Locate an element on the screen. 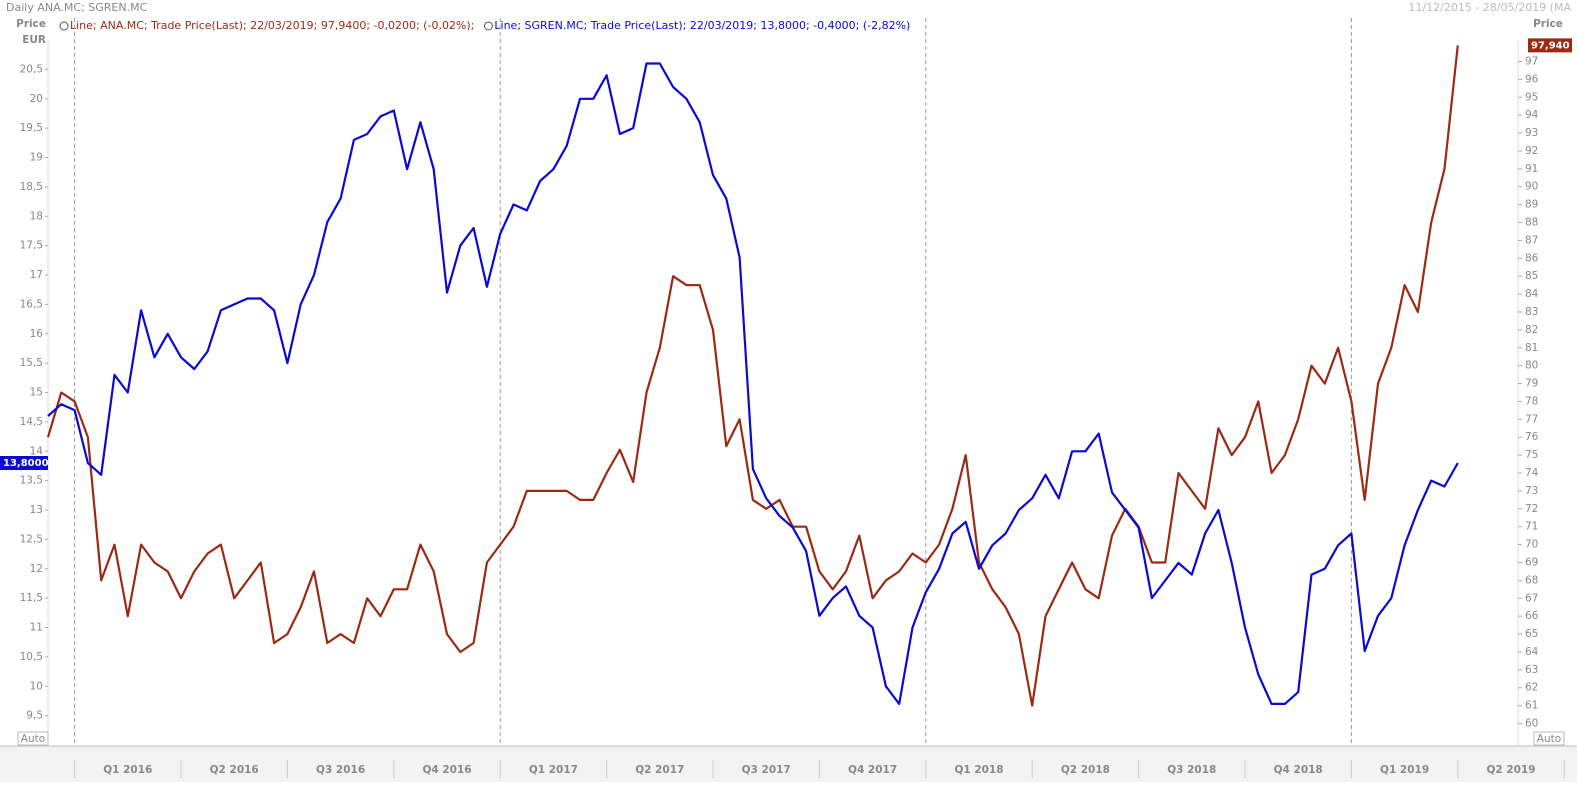 The image size is (1577, 786). y2-tick-label: 68 is located at coordinates (1531, 580).